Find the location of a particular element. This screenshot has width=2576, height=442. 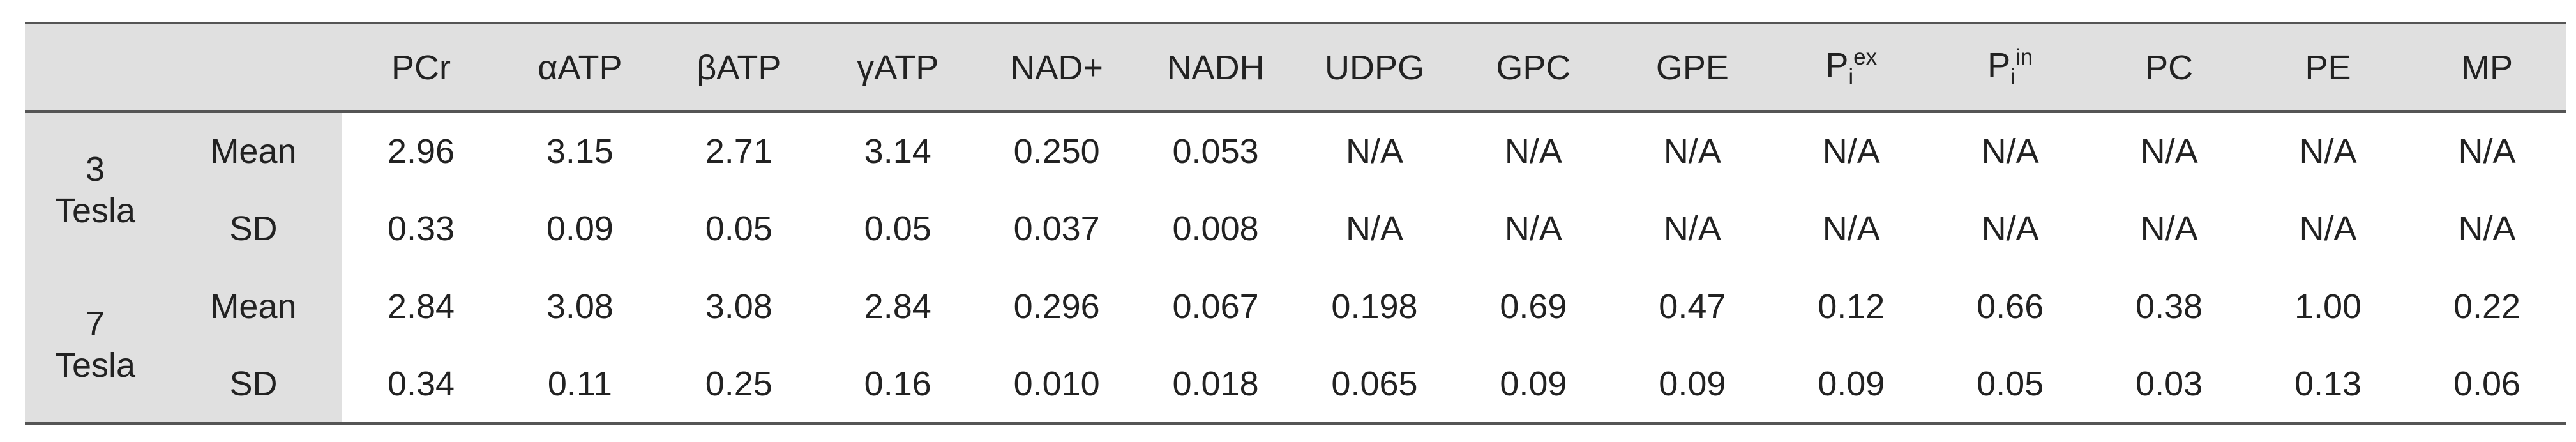

group-label: 3 Tesla is located at coordinates (95, 190).